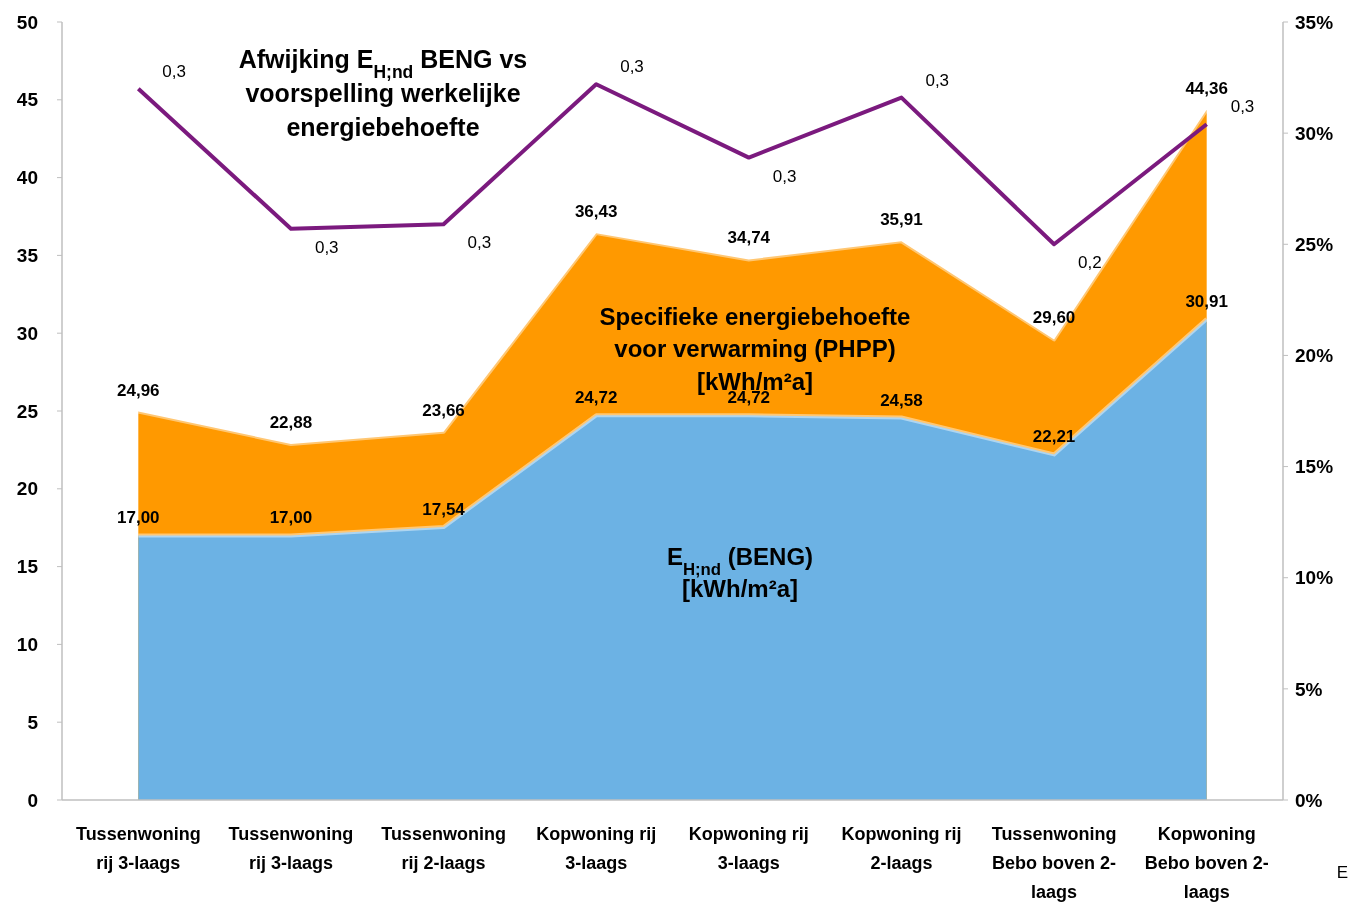 Image resolution: width=1355 pixels, height=909 pixels. Describe the element at coordinates (138, 390) in the screenshot. I see `data-label: 24,96` at that location.